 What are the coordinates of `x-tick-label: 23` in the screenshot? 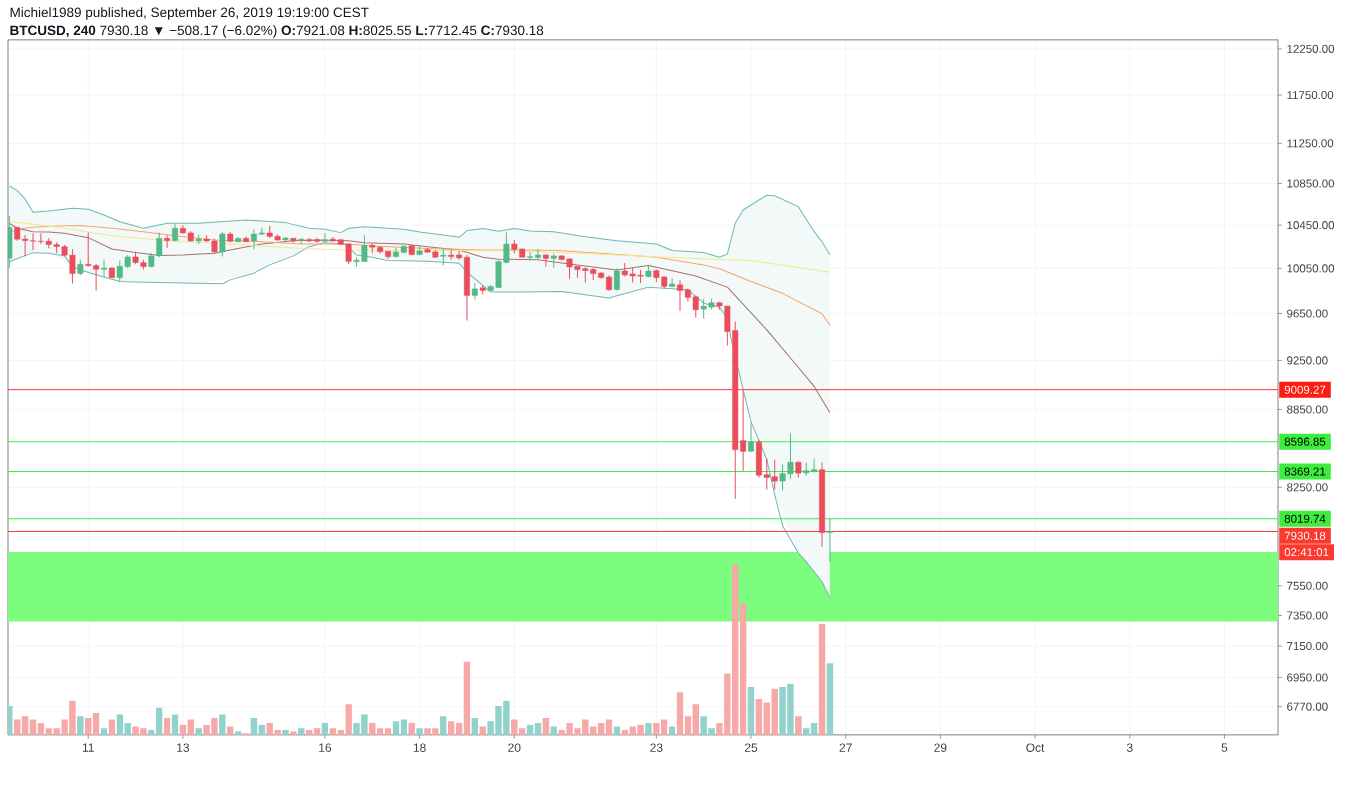 It's located at (656, 747).